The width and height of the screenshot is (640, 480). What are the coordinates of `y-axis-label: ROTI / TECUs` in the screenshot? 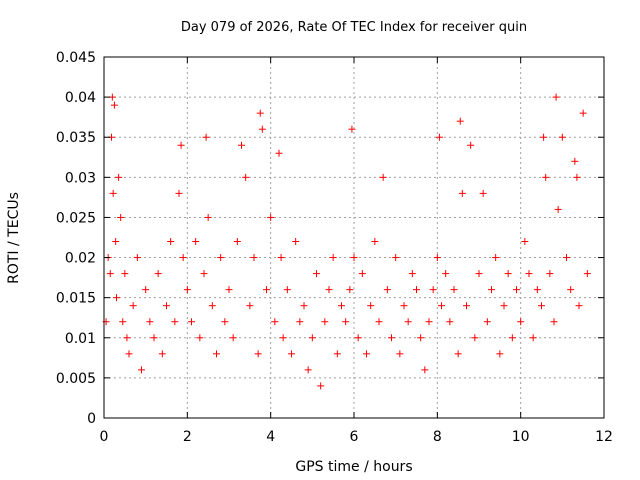 It's located at (14, 238).